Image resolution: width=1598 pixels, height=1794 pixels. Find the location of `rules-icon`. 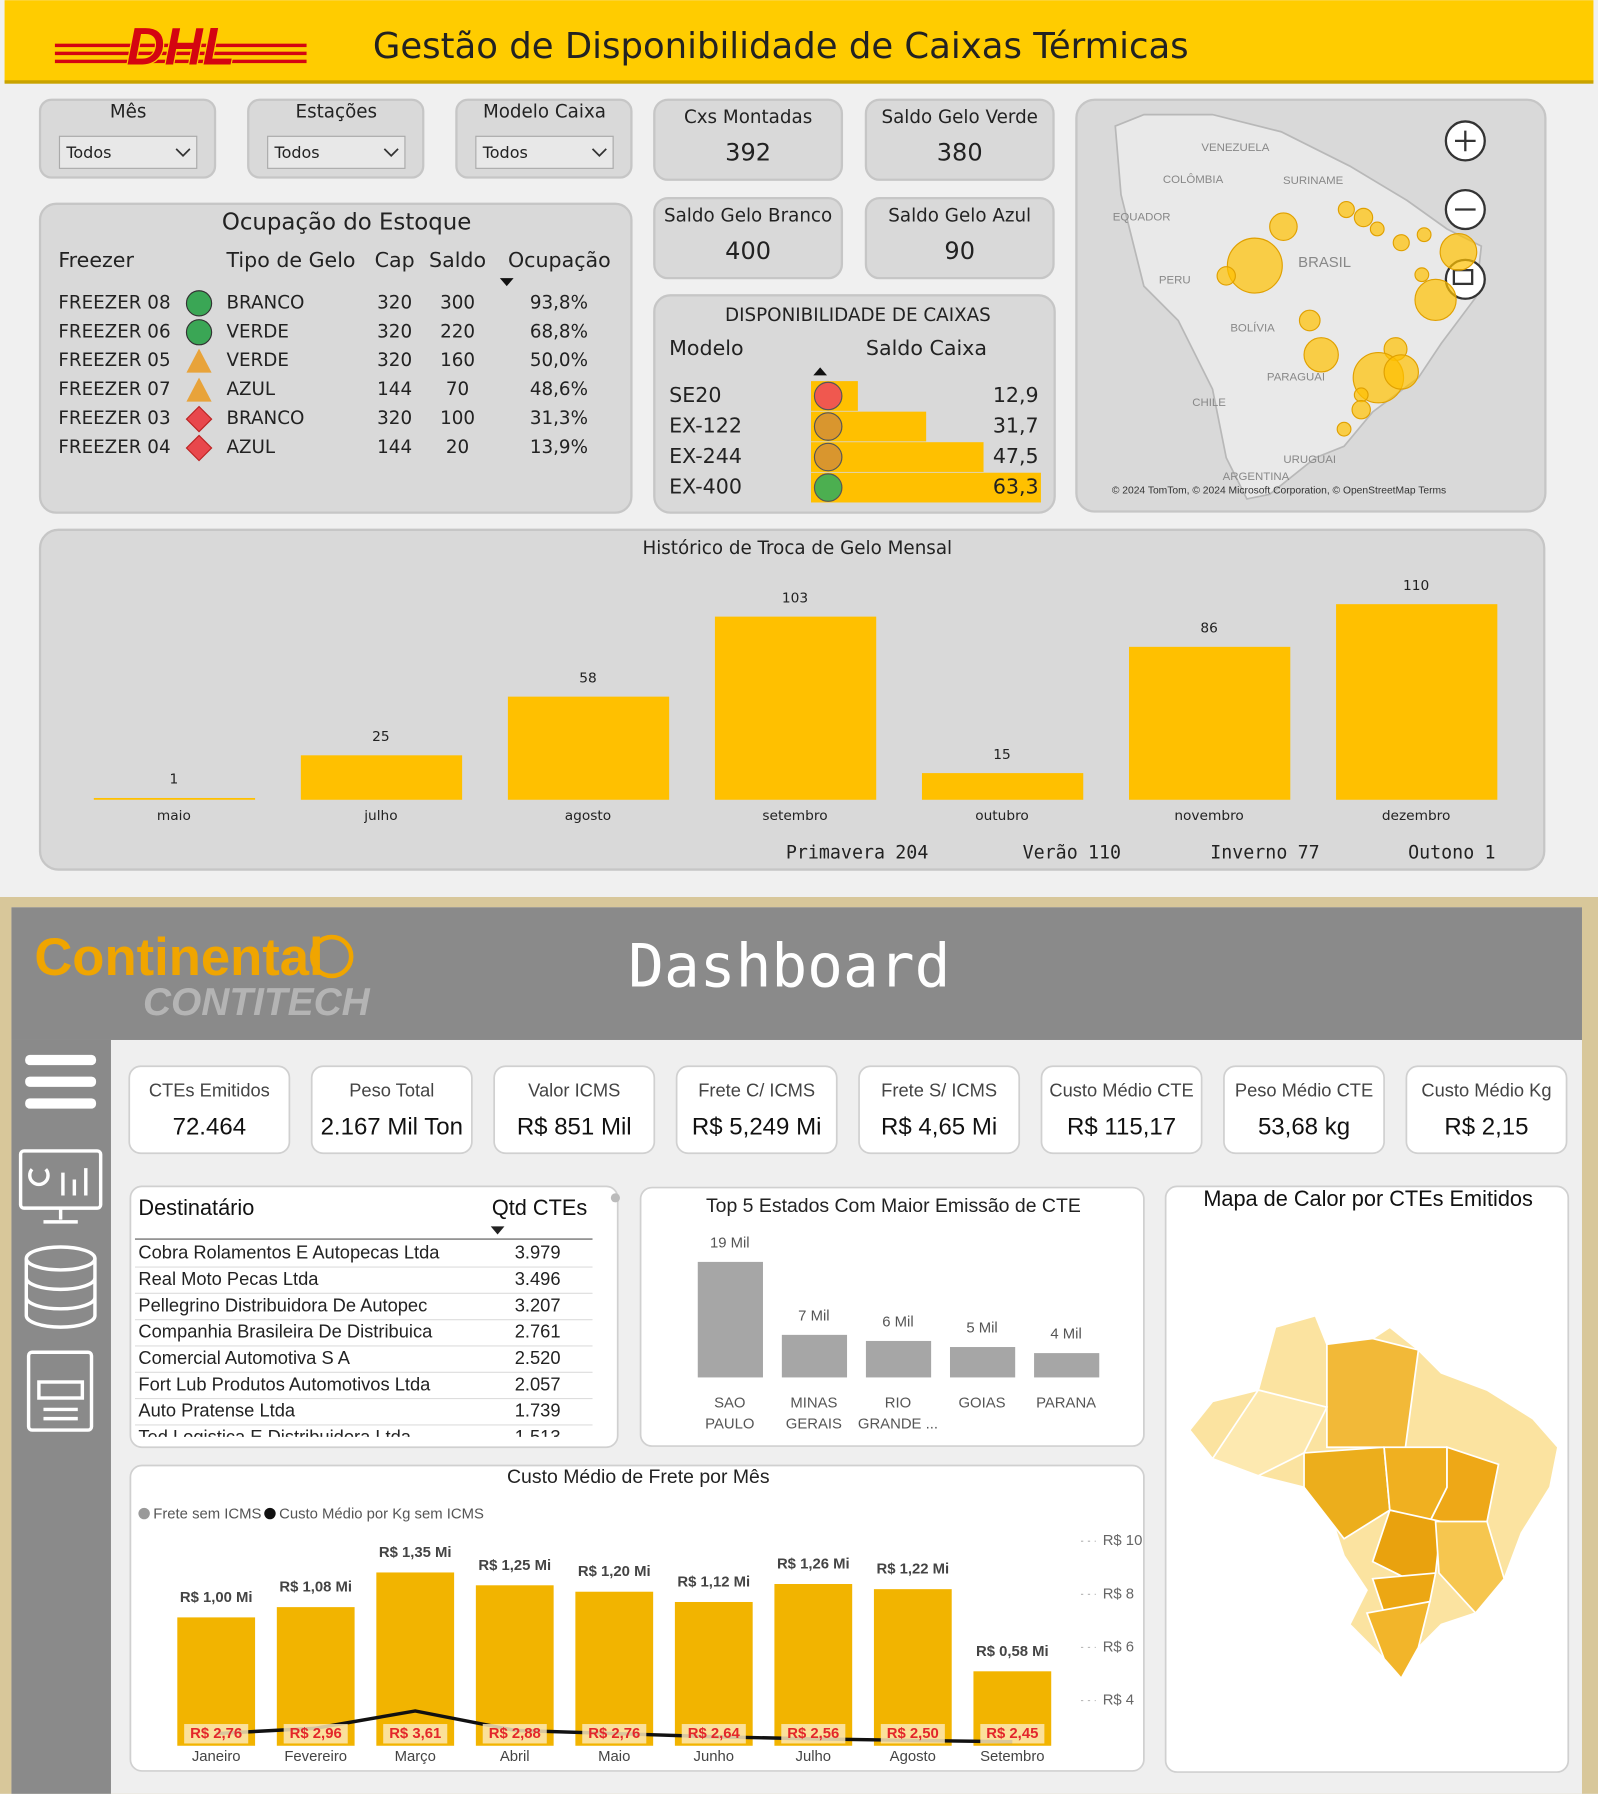

rules-icon is located at coordinates (60, 1391).